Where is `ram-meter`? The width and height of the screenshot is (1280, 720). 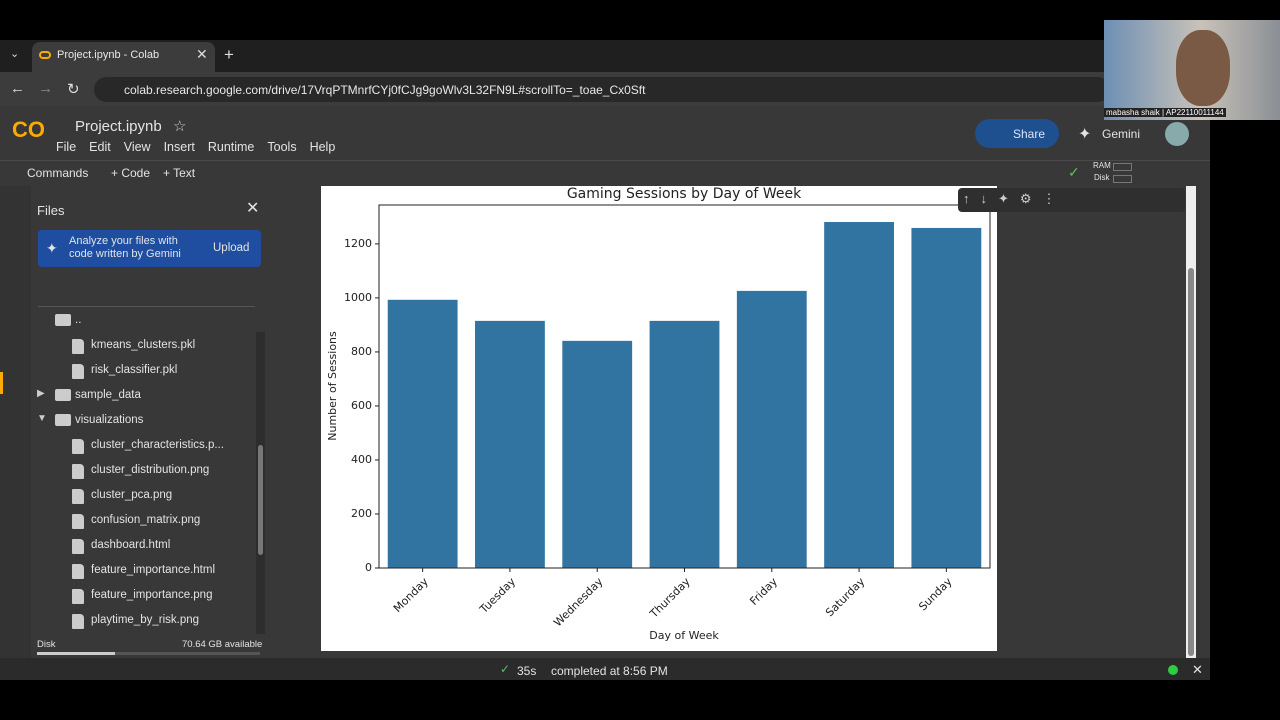
ram-meter is located at coordinates (1122, 167).